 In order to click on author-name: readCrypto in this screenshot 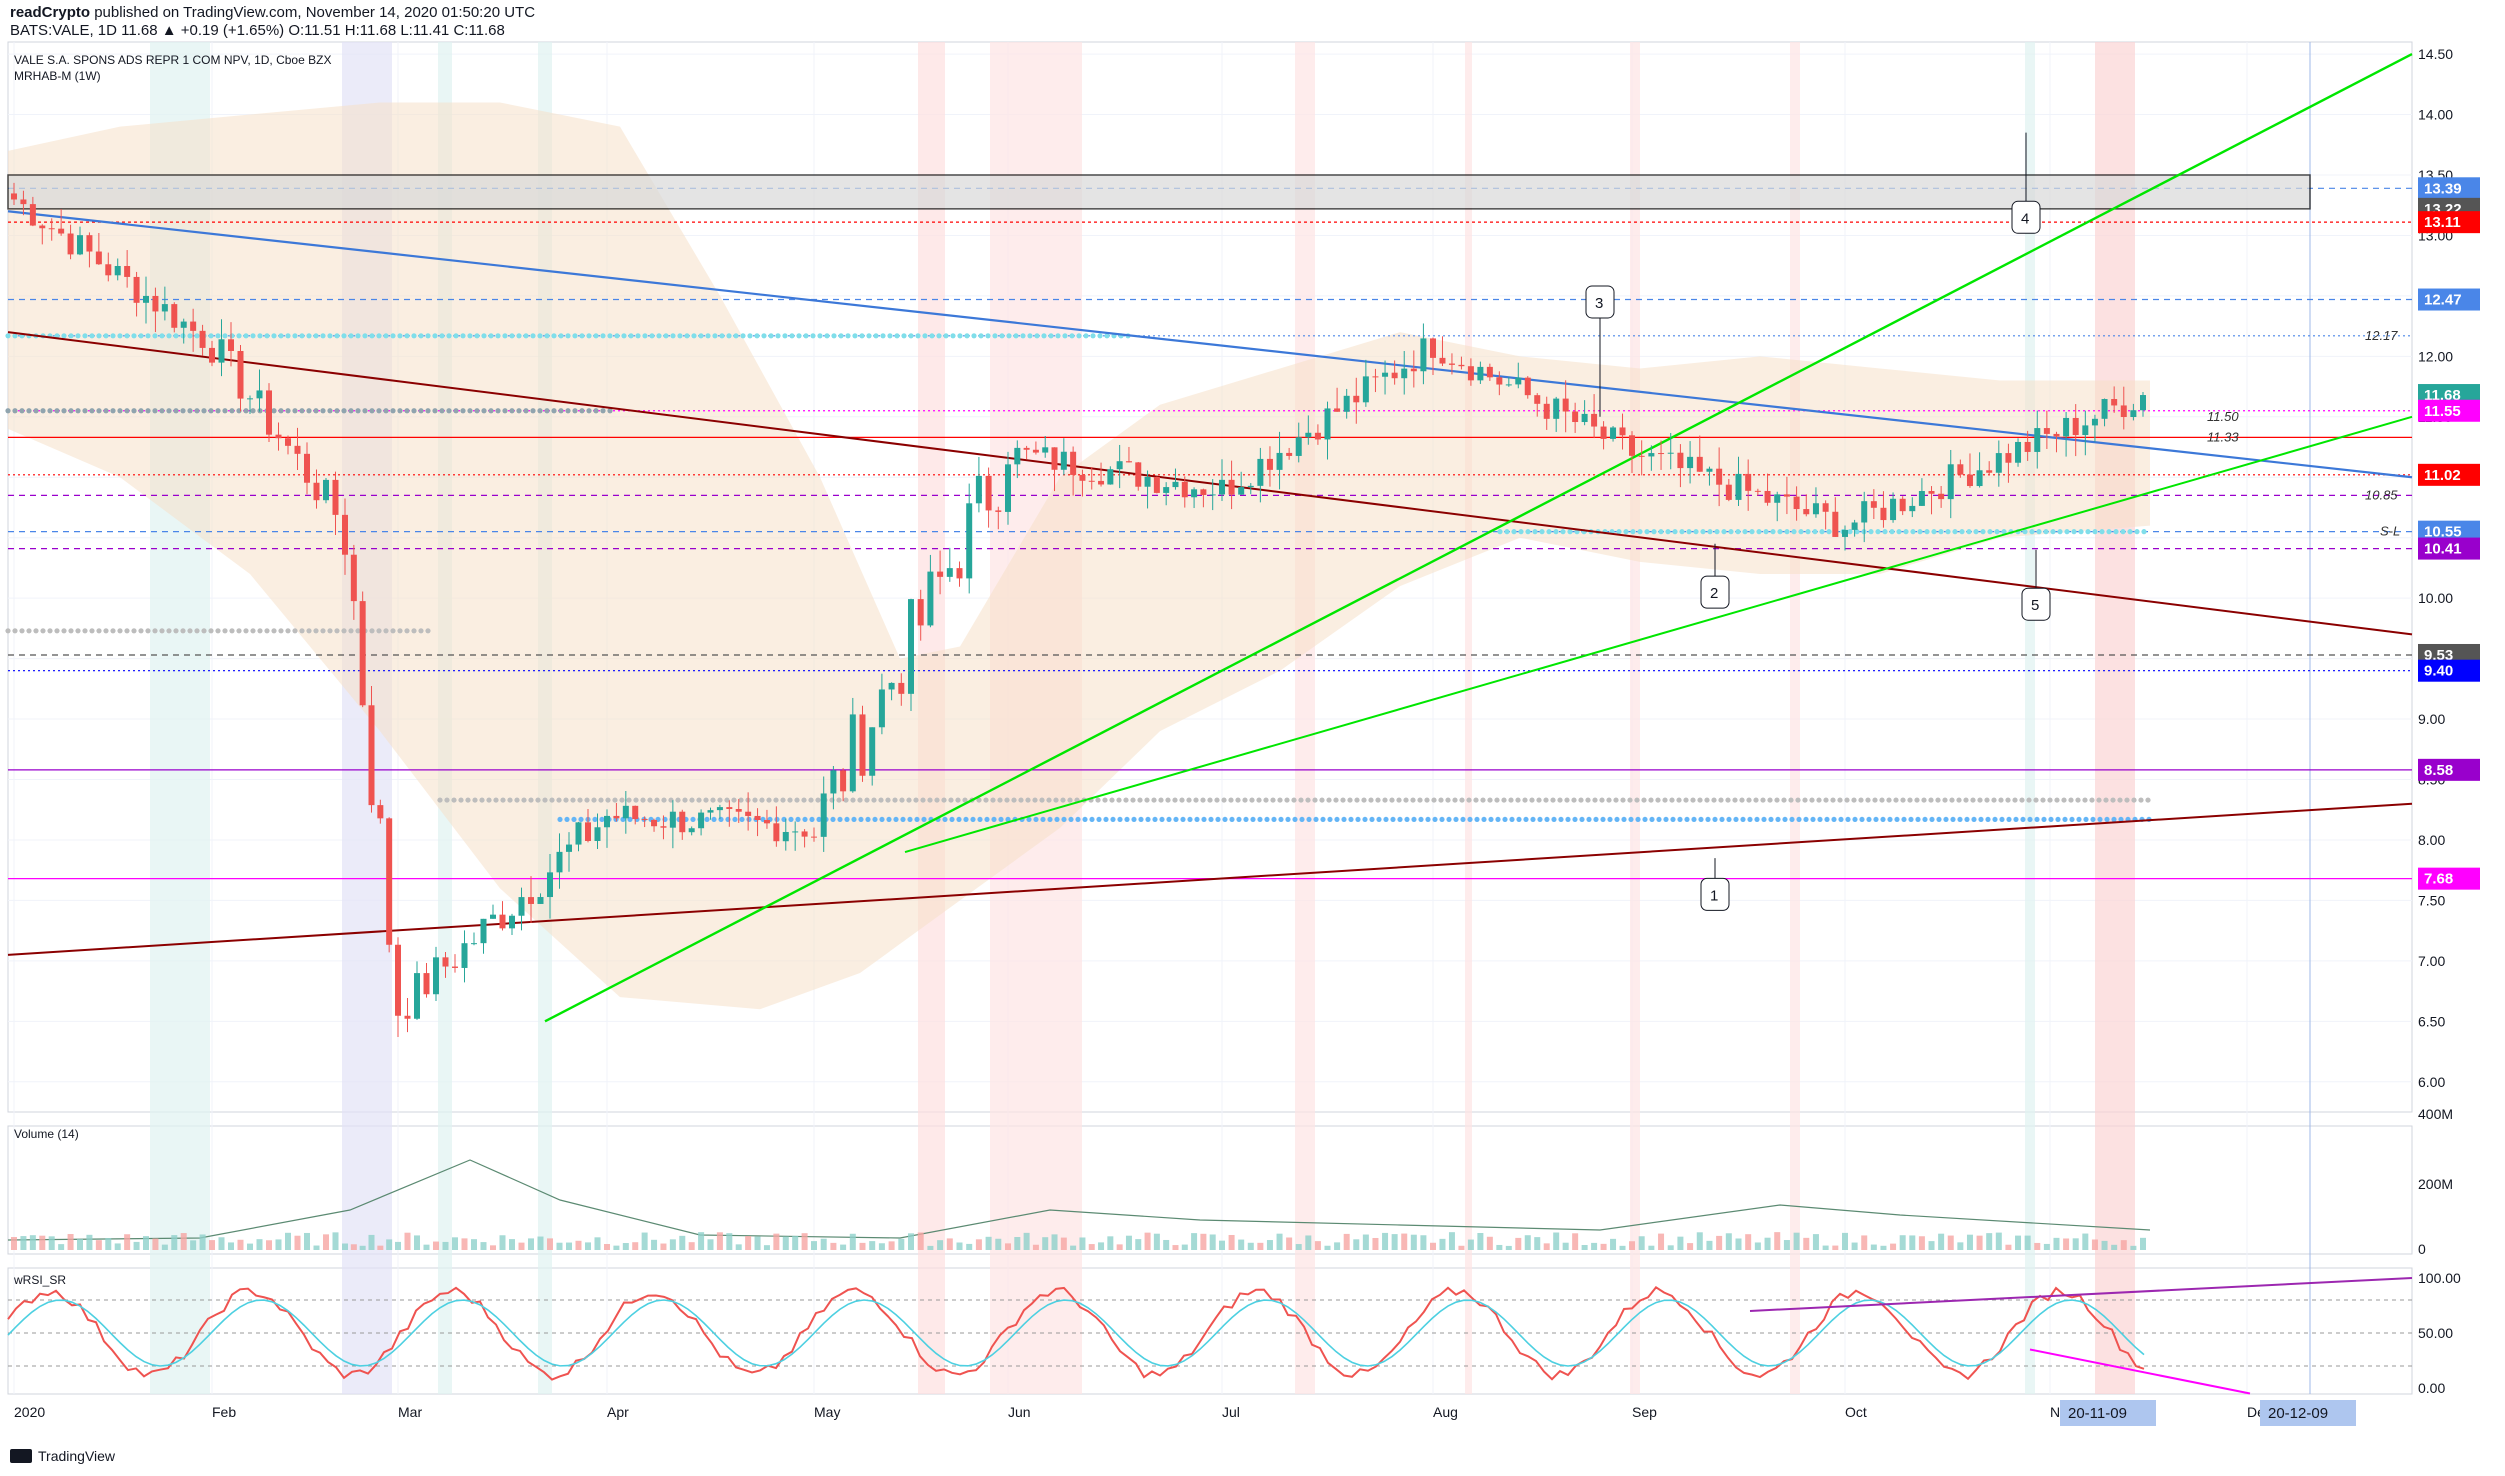, I will do `click(50, 12)`.